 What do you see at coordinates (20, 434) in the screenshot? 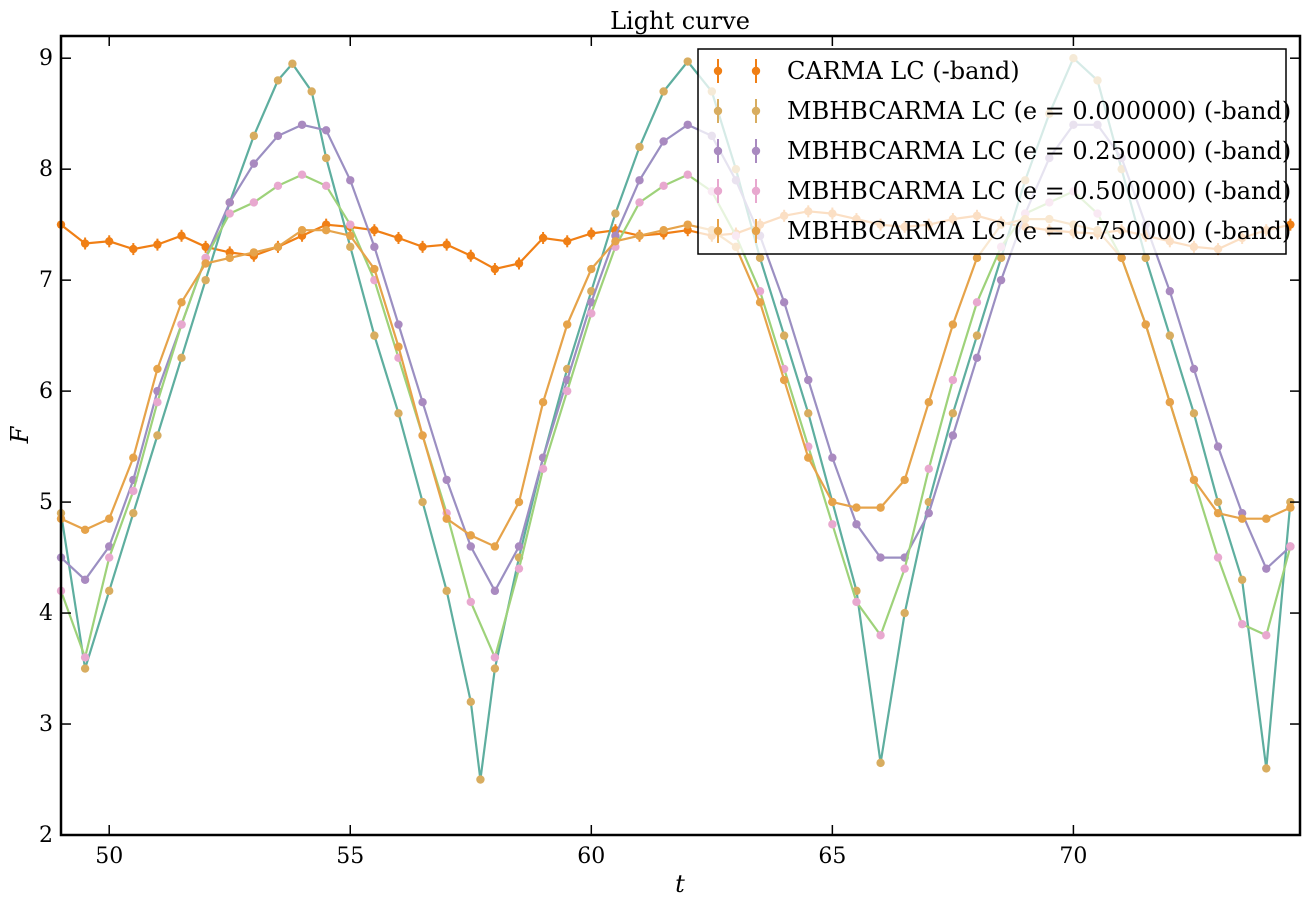
I see `y-axis-label: F` at bounding box center [20, 434].